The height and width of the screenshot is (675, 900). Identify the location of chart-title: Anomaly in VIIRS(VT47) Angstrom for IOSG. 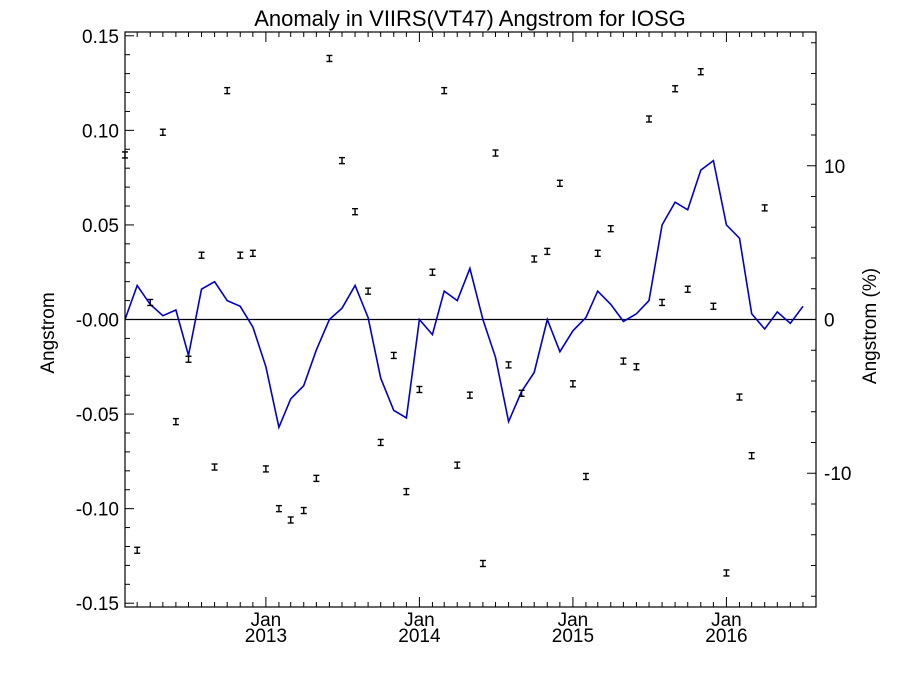
(470, 18).